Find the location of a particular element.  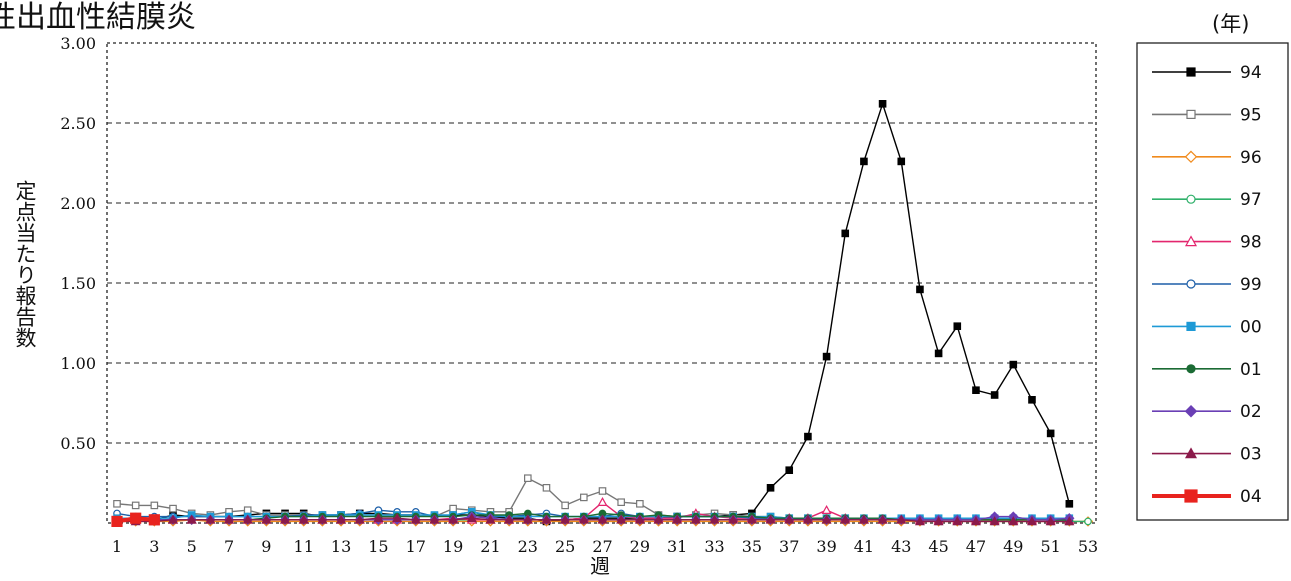

x-tick-label: 23 is located at coordinates (528, 546).